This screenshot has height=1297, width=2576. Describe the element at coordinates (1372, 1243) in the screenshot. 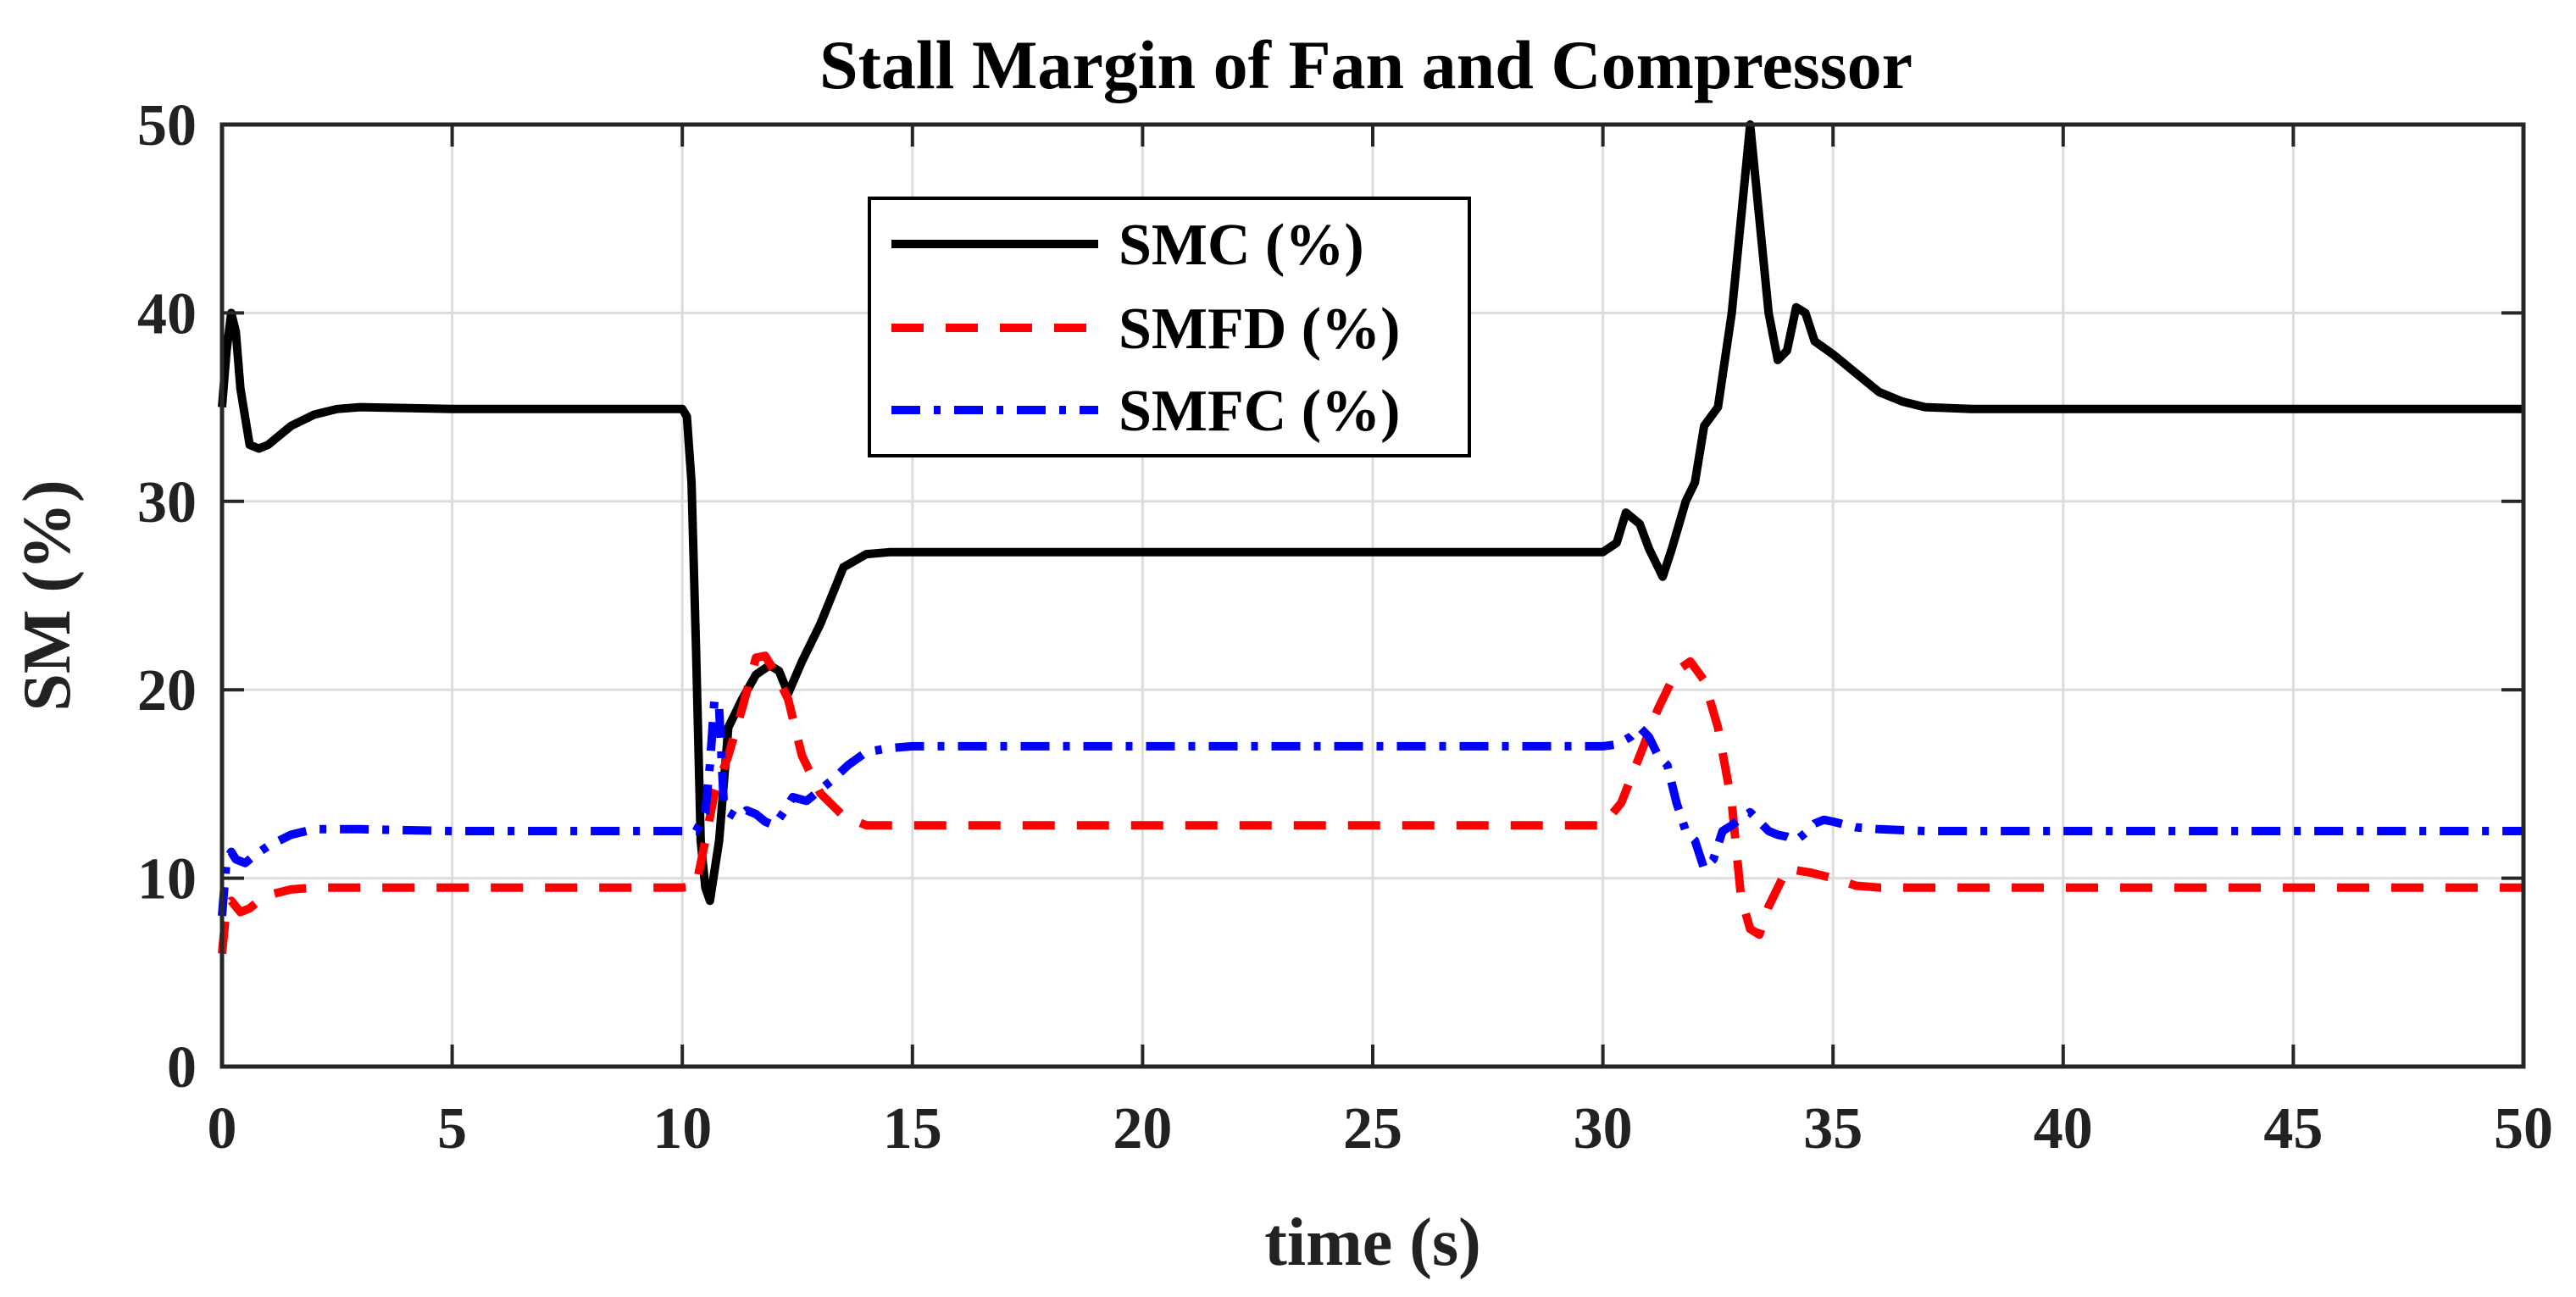

I see `x-axis-label: time (s)` at that location.